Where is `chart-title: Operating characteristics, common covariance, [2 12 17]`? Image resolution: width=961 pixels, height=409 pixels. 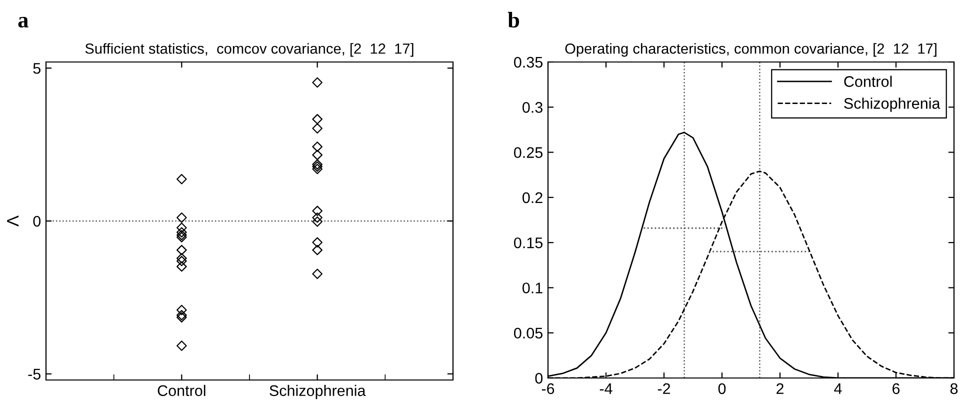 chart-title: Operating characteristics, common covariance, [2 12 17] is located at coordinates (750, 50).